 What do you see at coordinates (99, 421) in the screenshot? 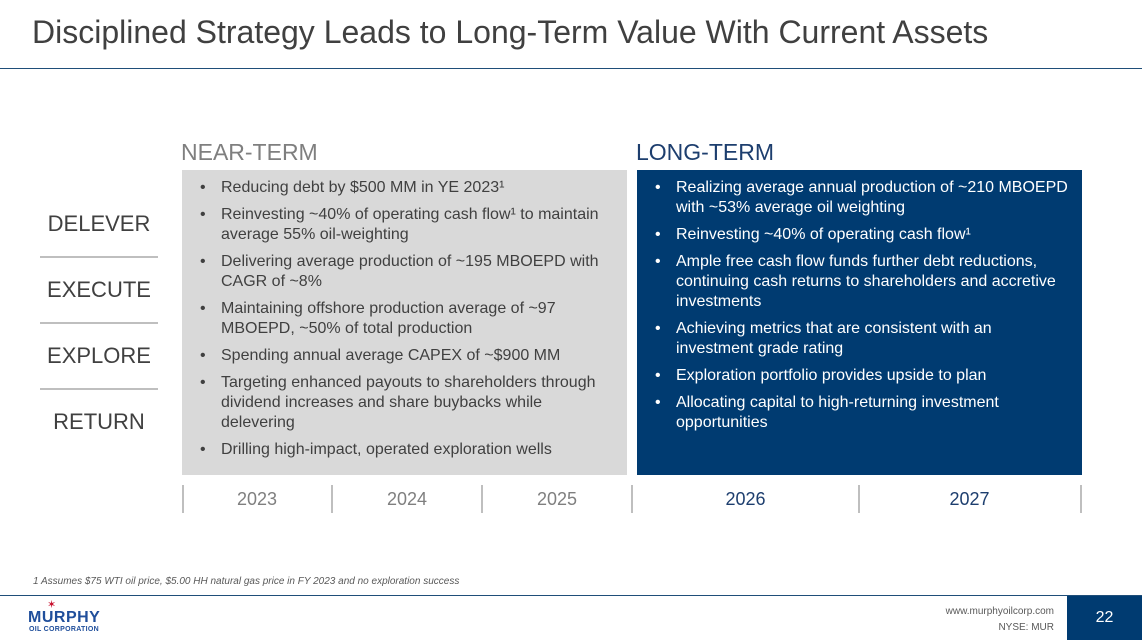
I see `label-return: RETURN` at bounding box center [99, 421].